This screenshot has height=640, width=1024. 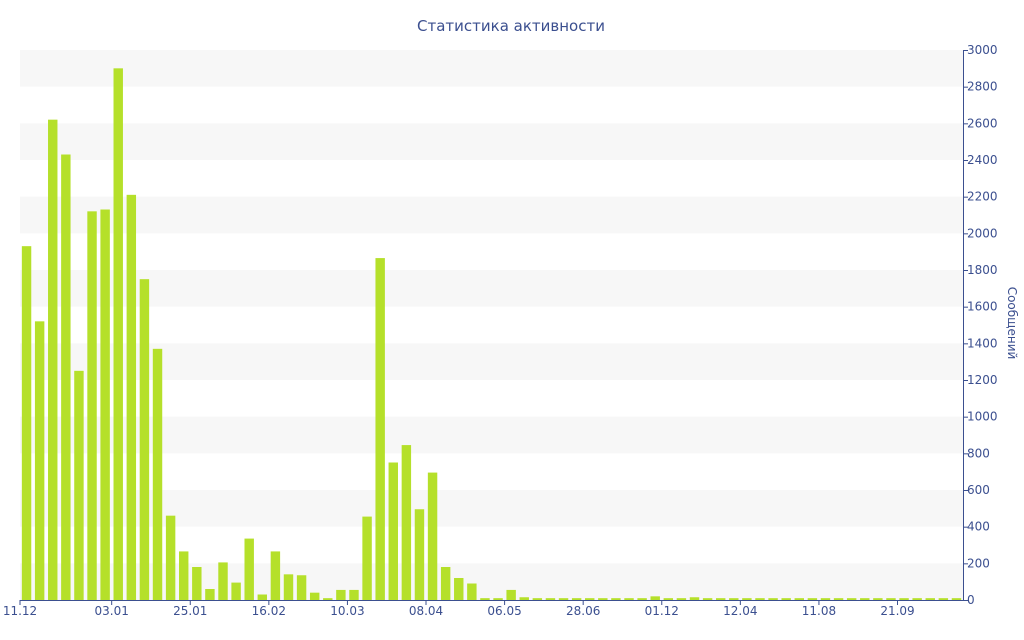 I want to click on y-tick-label: 2200, so click(x=982, y=197).